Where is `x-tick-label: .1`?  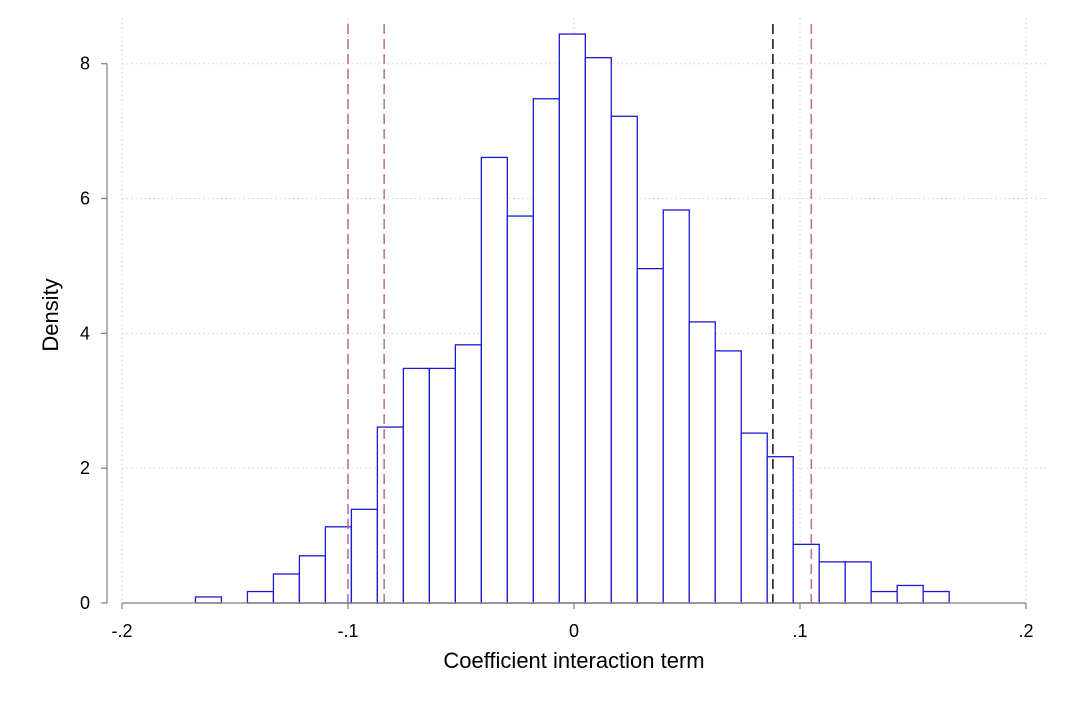
x-tick-label: .1 is located at coordinates (799, 631).